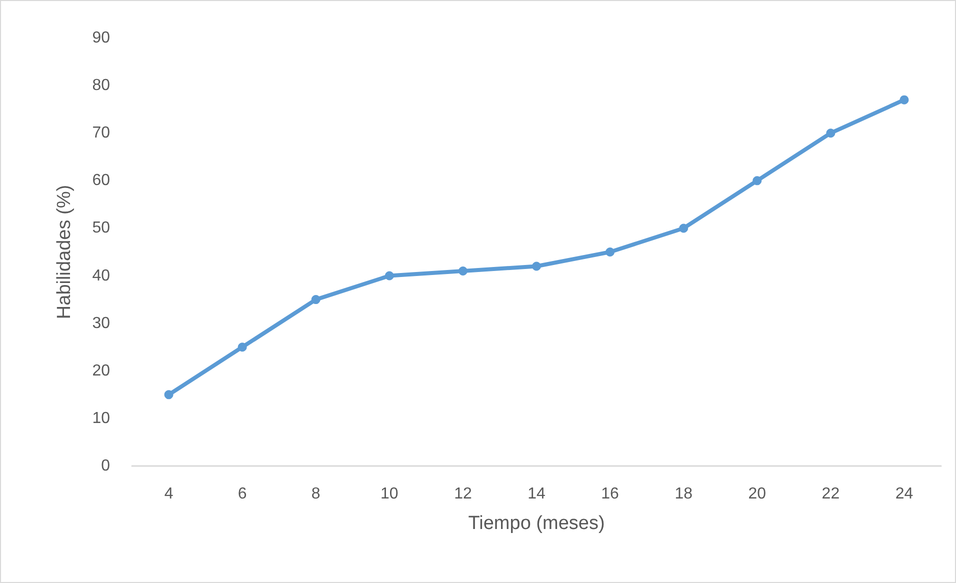  Describe the element at coordinates (315, 494) in the screenshot. I see `x-tick-label: 8` at that location.